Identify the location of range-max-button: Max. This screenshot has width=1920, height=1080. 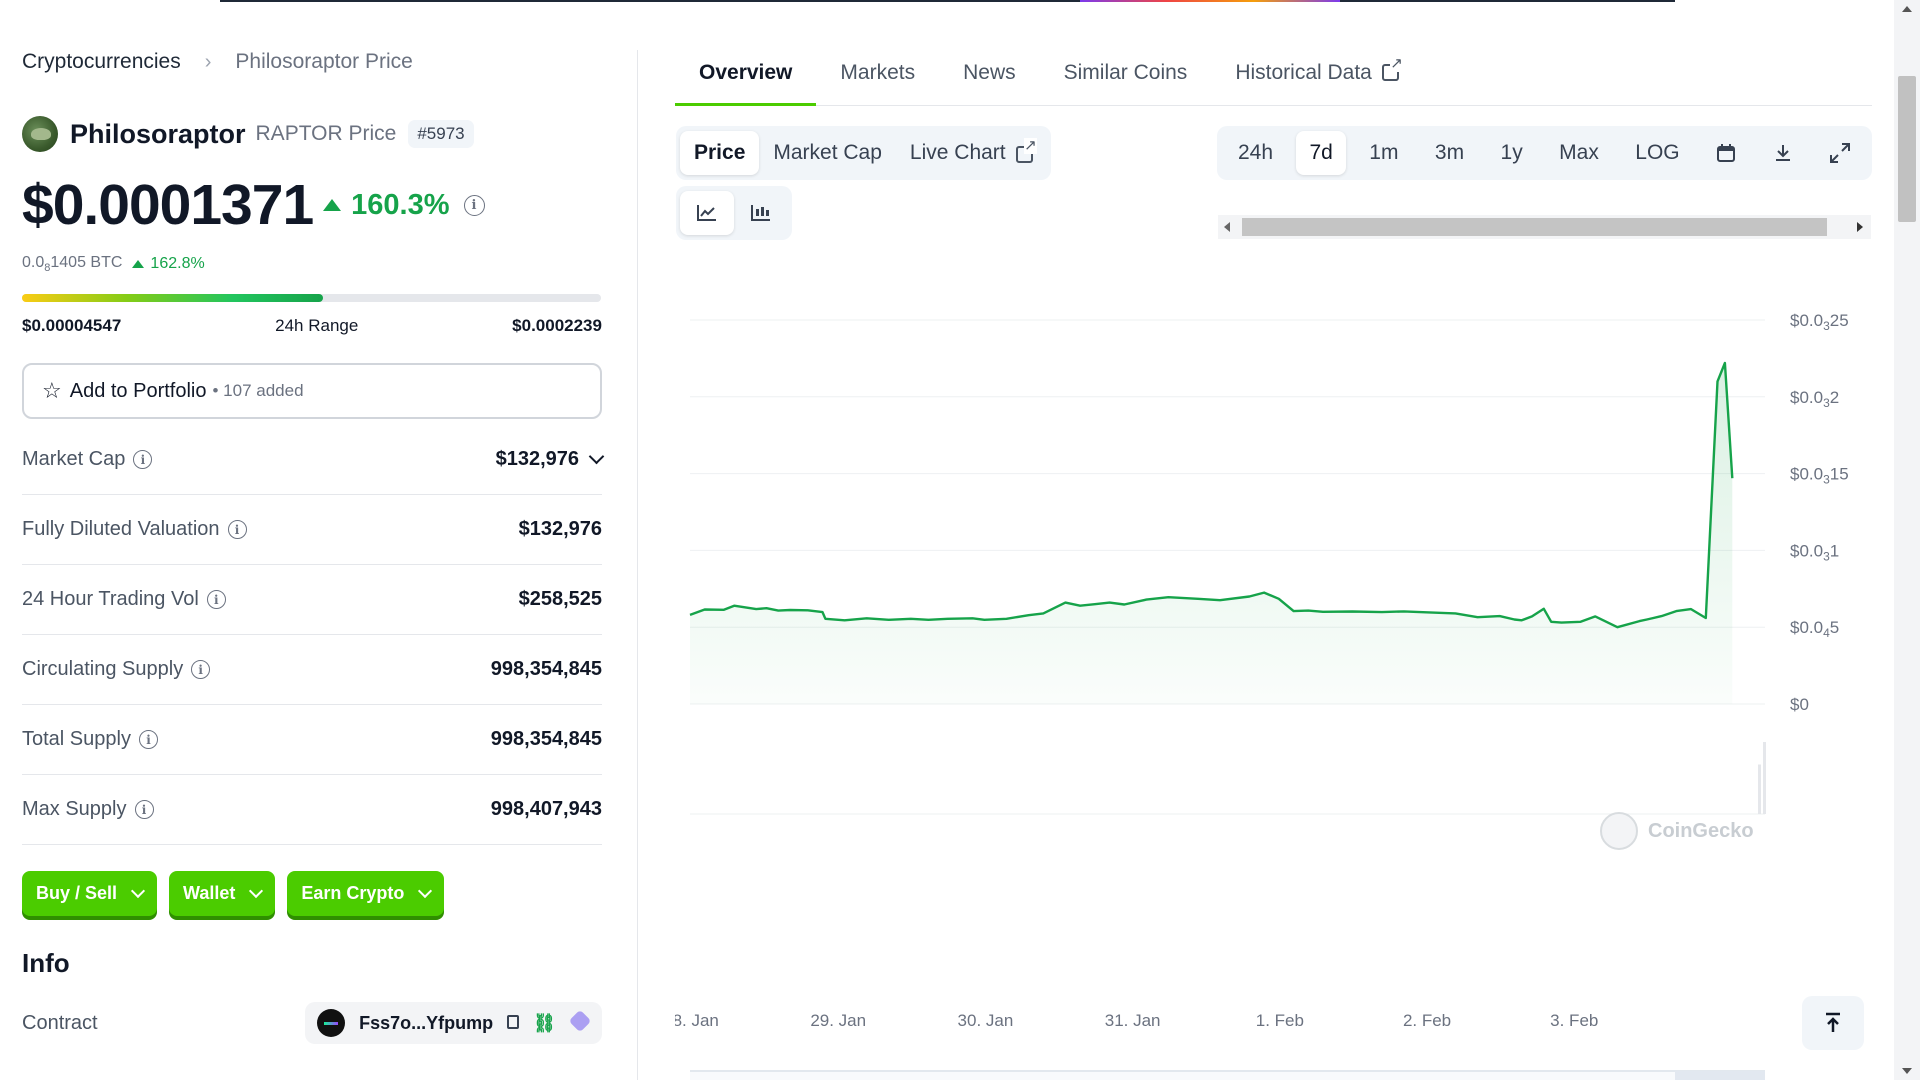
(1579, 152).